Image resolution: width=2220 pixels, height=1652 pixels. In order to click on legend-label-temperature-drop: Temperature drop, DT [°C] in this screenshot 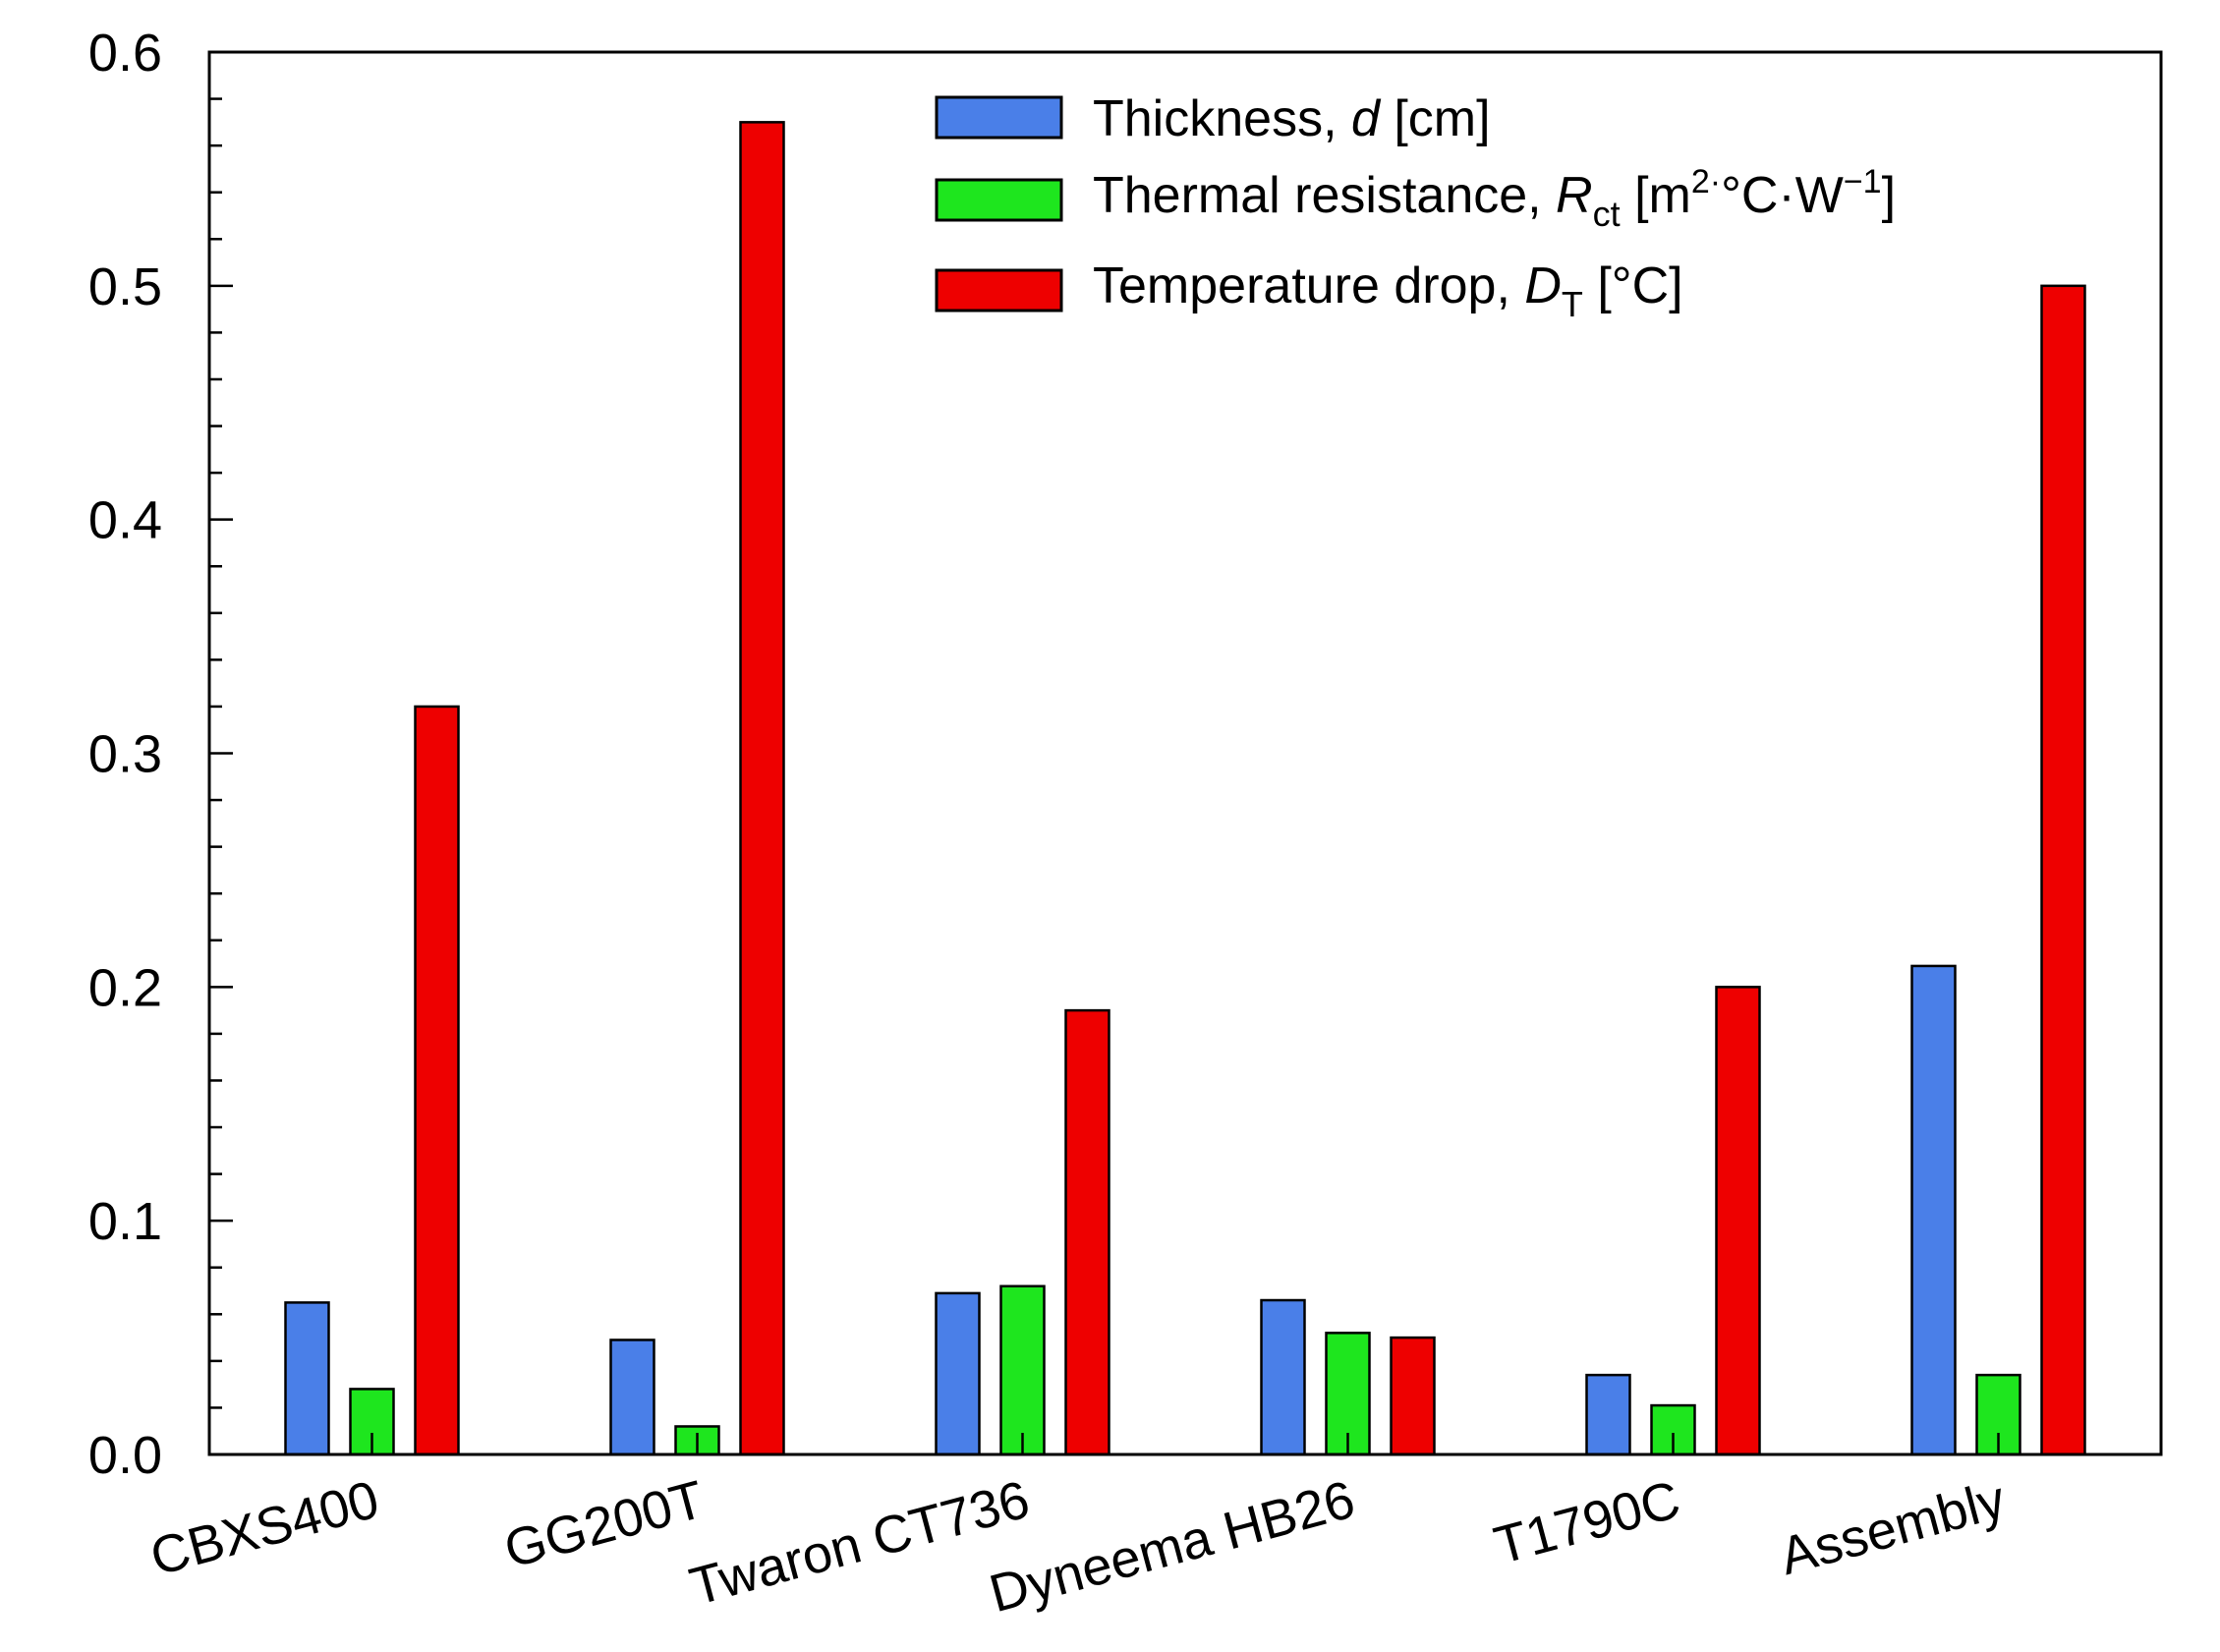, I will do `click(1388, 290)`.